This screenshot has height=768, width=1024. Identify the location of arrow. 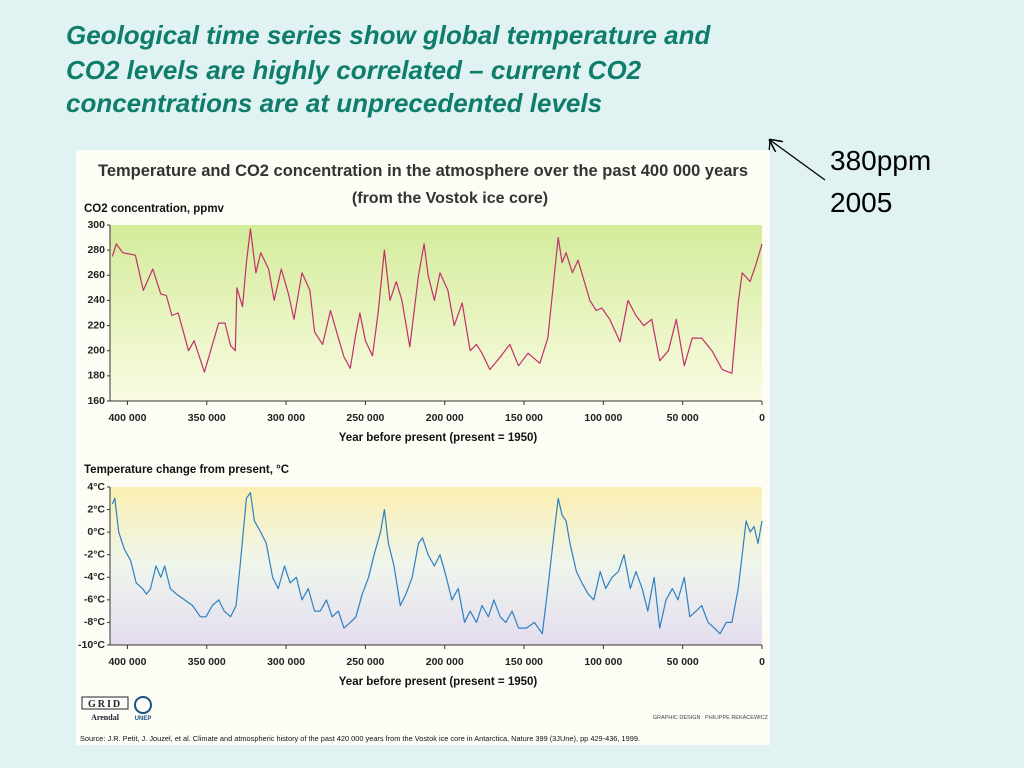
(798, 160).